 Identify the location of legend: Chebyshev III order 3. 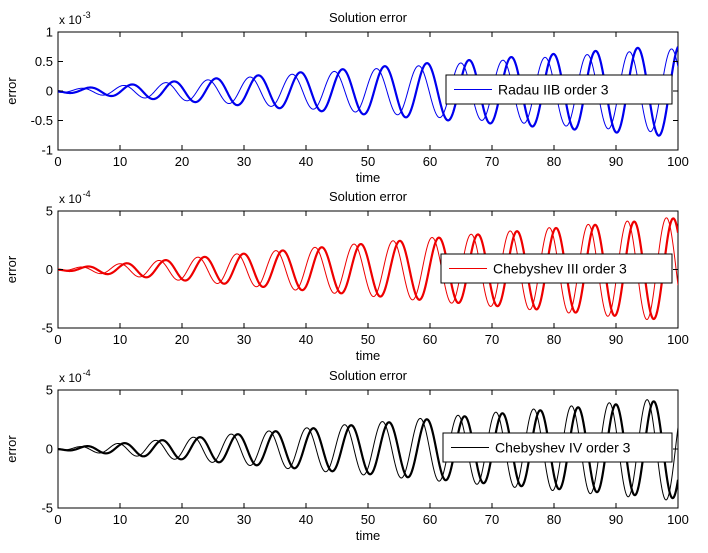
(556, 268).